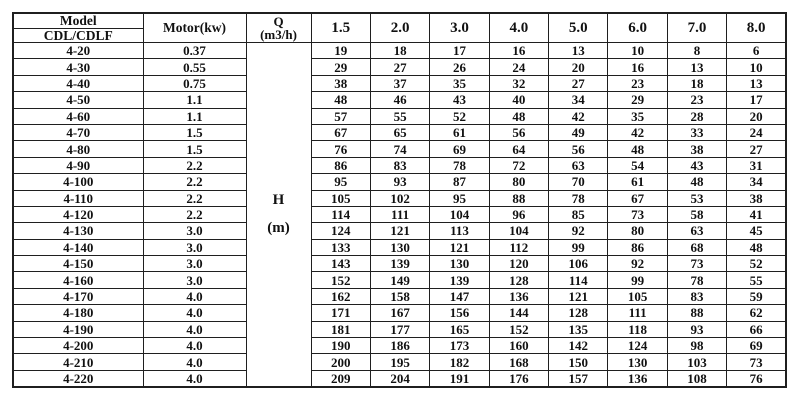 This screenshot has height=417, width=800. Describe the element at coordinates (519, 50) in the screenshot. I see `head-value-cell: 16` at that location.